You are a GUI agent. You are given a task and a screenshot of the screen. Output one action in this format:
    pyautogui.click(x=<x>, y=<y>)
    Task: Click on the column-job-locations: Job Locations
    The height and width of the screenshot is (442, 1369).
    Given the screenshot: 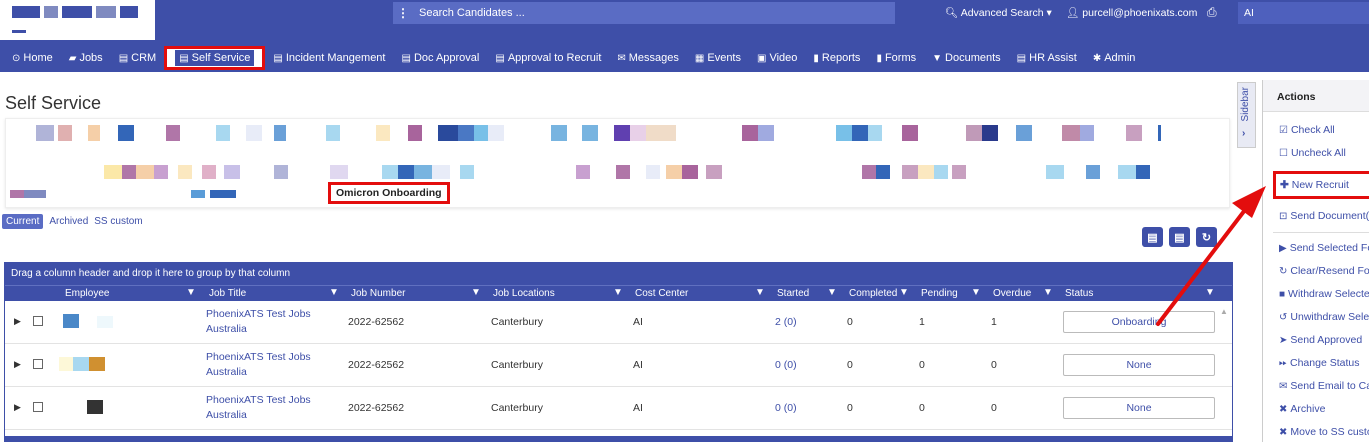 What is the action you would take?
    pyautogui.click(x=524, y=293)
    